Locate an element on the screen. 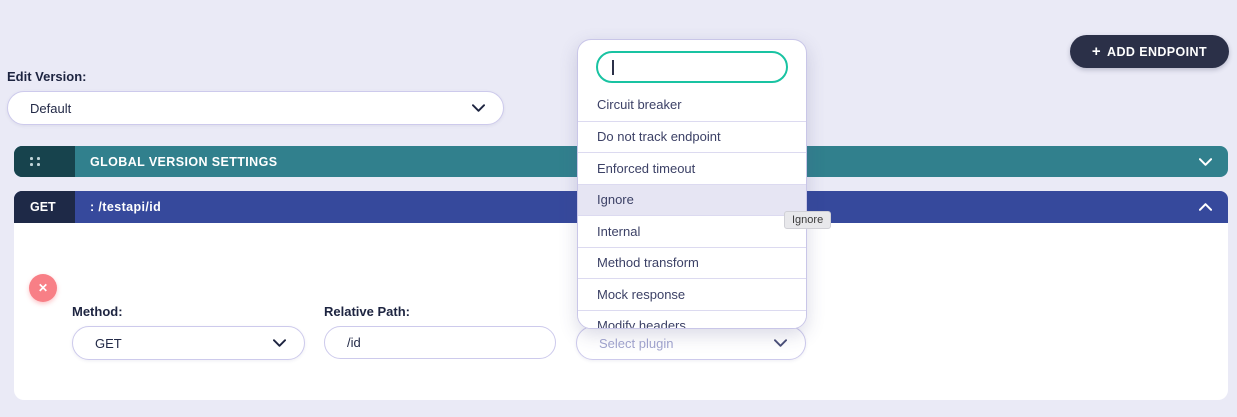 The width and height of the screenshot is (1237, 417). plugin-select-placeholder: Select plugin is located at coordinates (636, 343).